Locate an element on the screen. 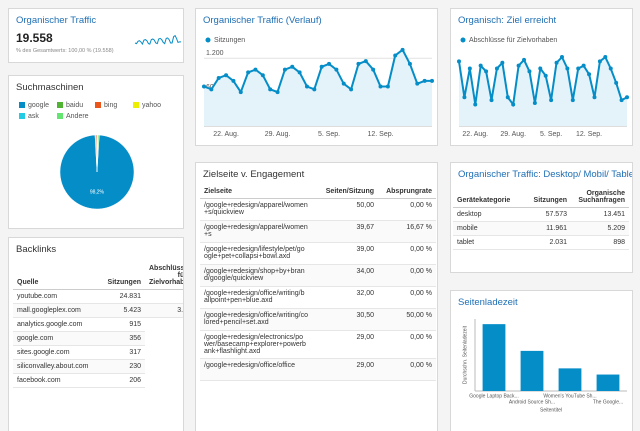  pie-slice is located at coordinates (98, 153).